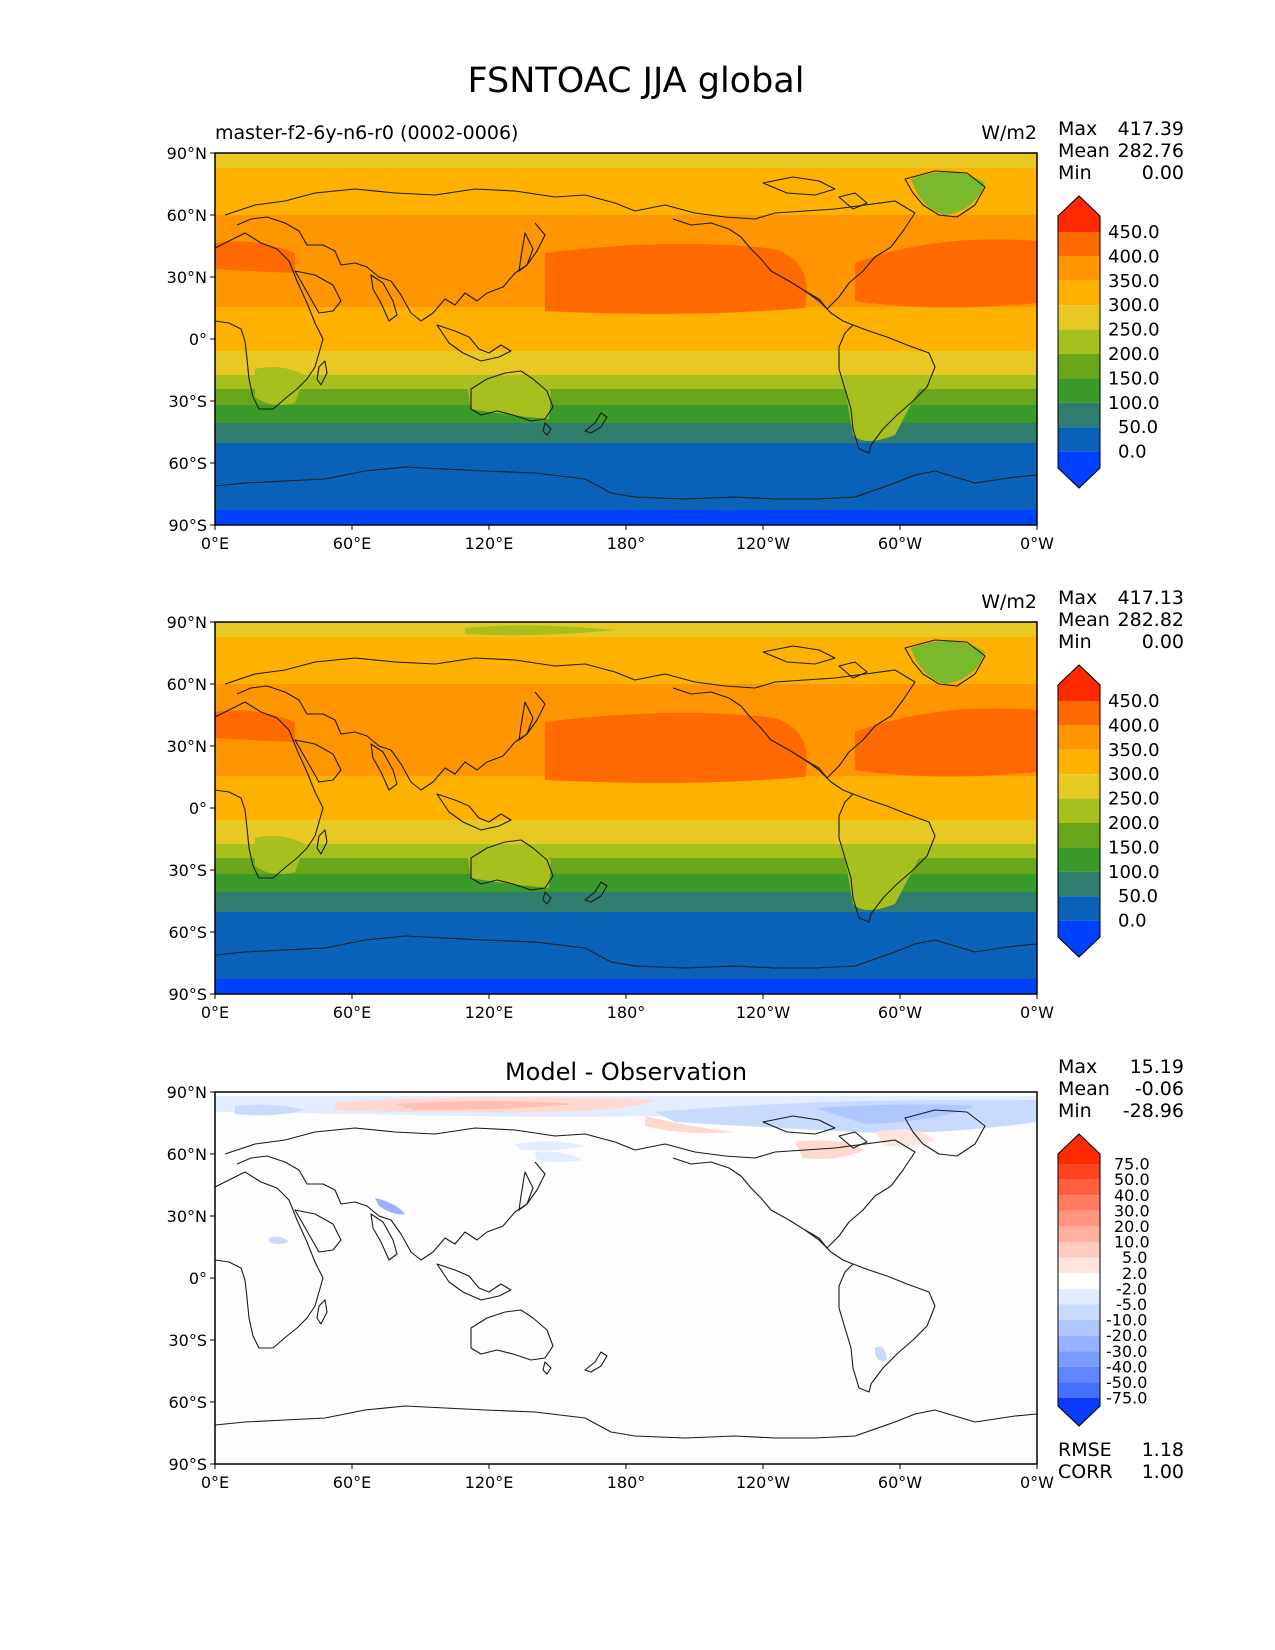 Image resolution: width=1275 pixels, height=1650 pixels. What do you see at coordinates (1132, 1164) in the screenshot?
I see `colorbar-label: 75.0` at bounding box center [1132, 1164].